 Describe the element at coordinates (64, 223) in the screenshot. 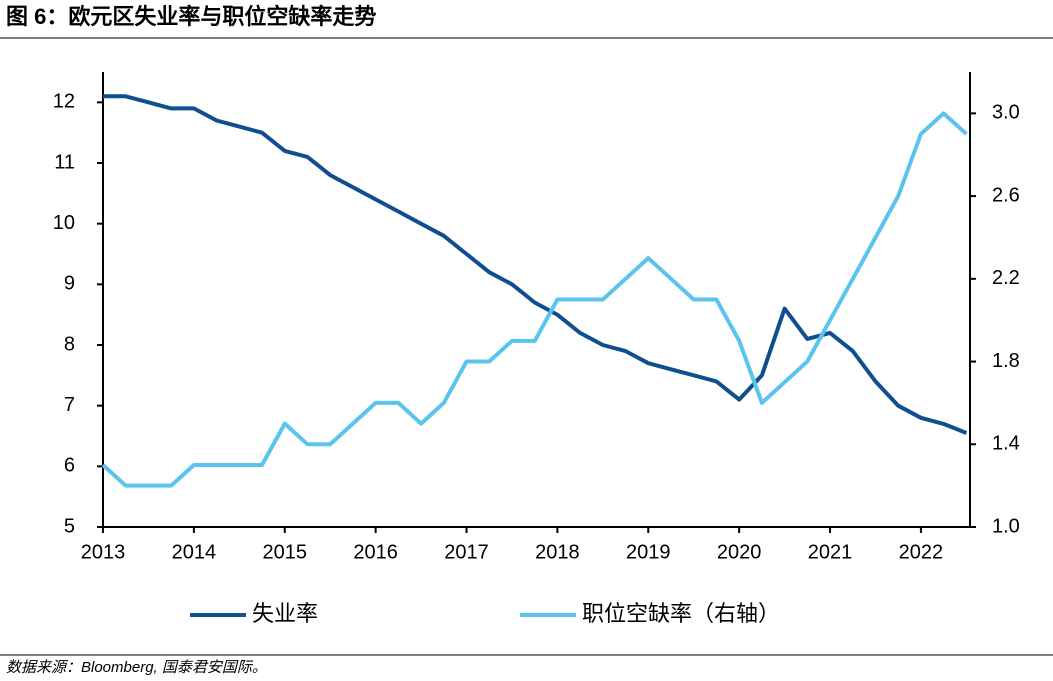

I see `y-tick-label: 10` at that location.